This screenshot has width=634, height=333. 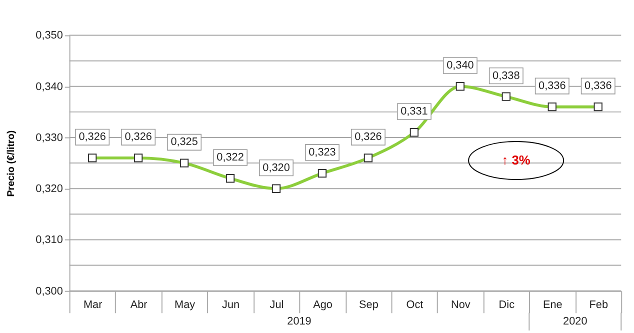 I want to click on y-tick-label: 0,350, so click(x=49, y=36).